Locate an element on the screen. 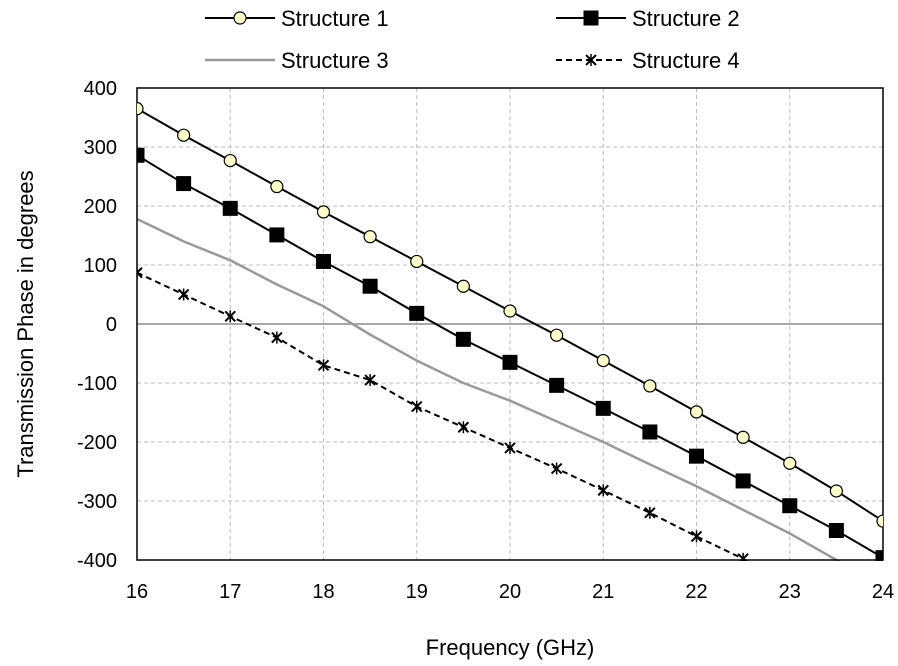 The image size is (898, 666). legend-label: Structure 4 is located at coordinates (686, 60).